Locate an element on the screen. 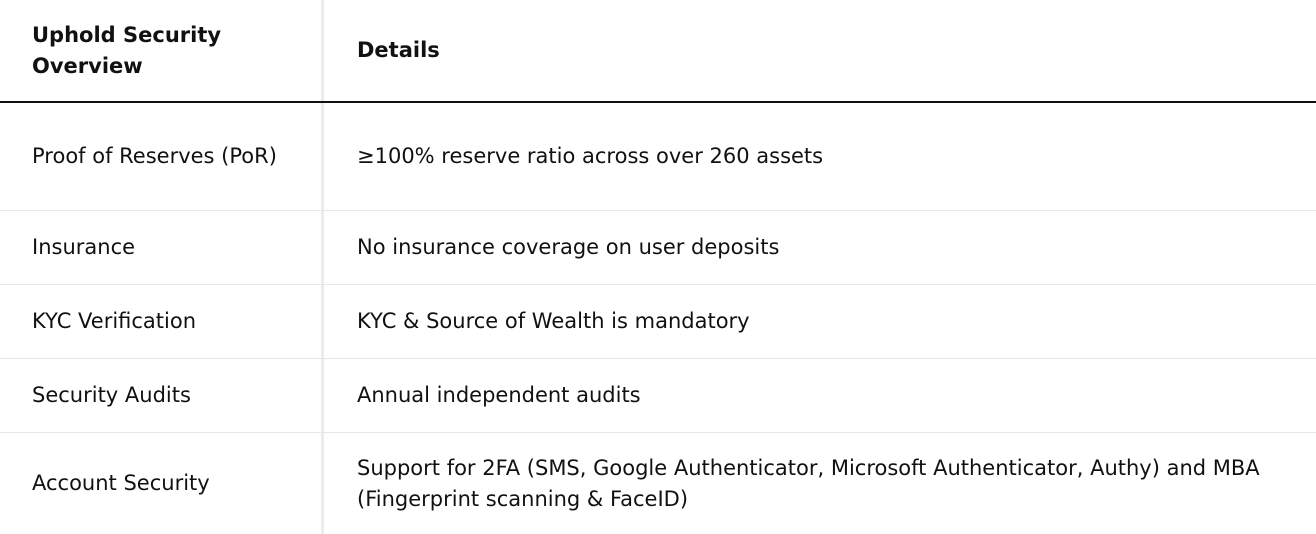 This screenshot has height=534, width=1316. row-label: KYC Verification is located at coordinates (114, 321).